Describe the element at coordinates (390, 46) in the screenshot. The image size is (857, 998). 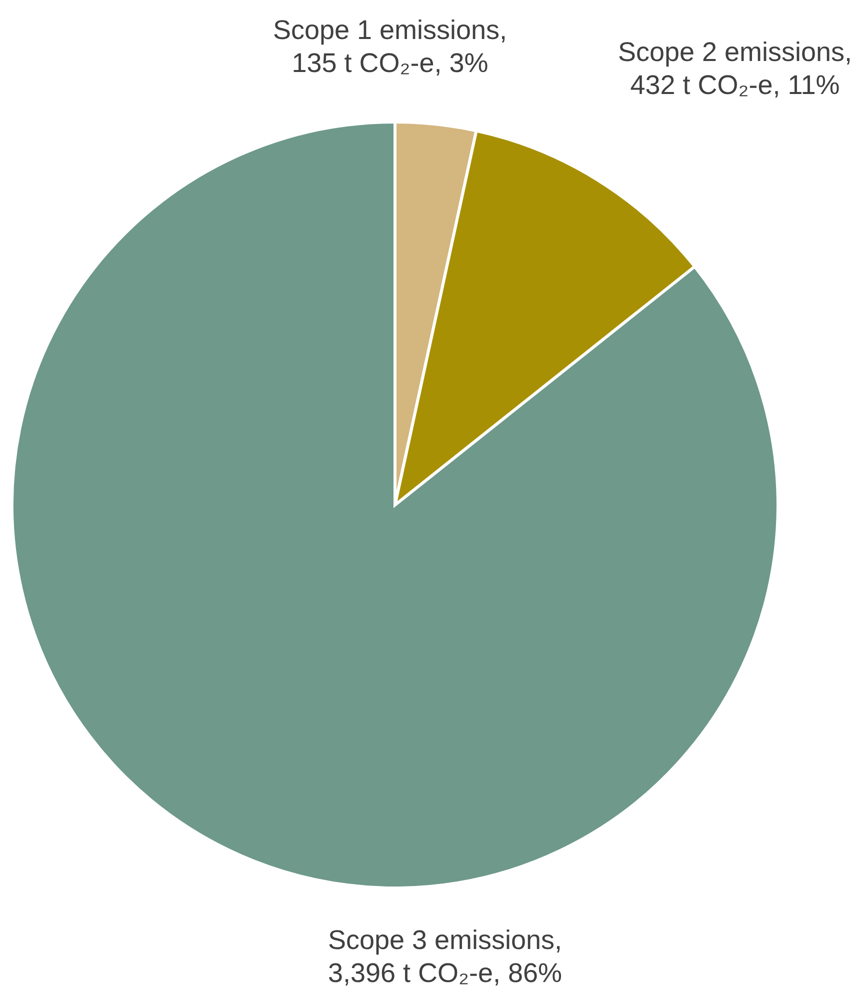
I see `slice-label: Scope 1 emissions, 135 t CO₂-e, 3%` at that location.